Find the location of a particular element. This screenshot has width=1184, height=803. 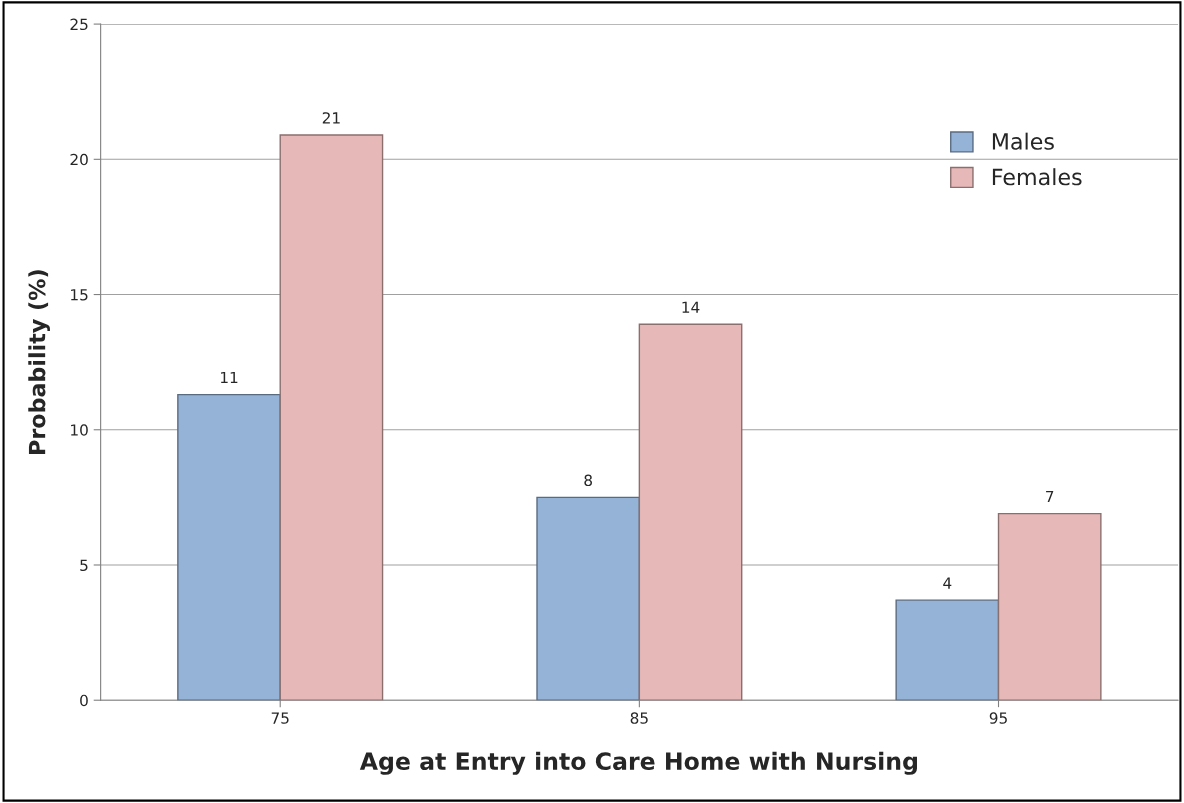

legend-label: Females is located at coordinates (1037, 177).